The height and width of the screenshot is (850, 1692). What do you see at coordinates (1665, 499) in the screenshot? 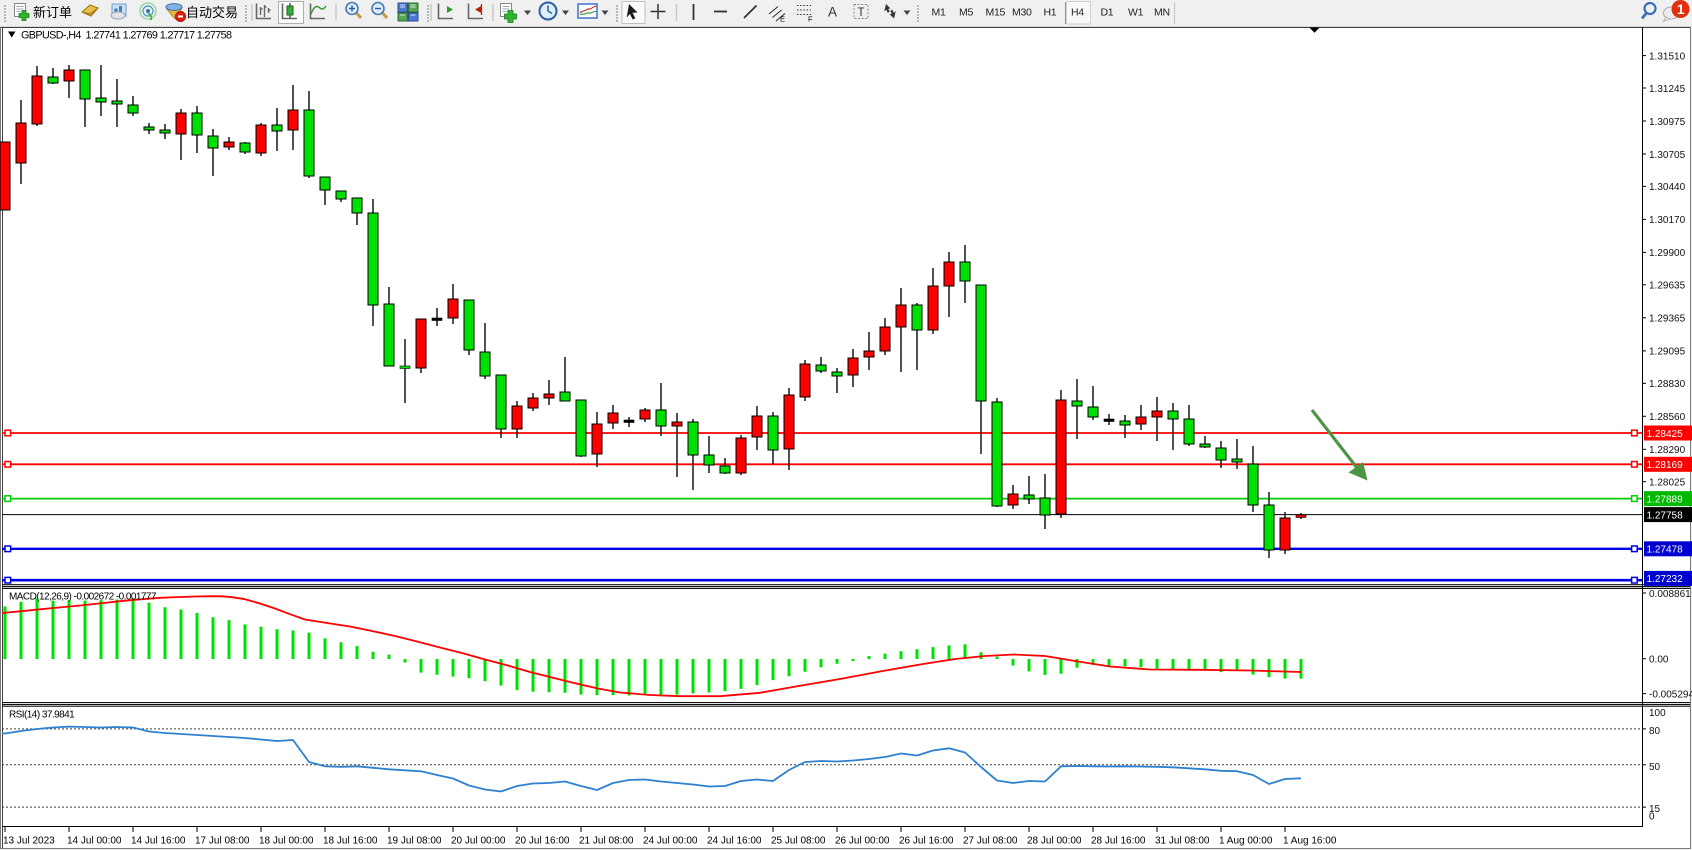
I see `svg-text: 1.27889` at bounding box center [1665, 499].